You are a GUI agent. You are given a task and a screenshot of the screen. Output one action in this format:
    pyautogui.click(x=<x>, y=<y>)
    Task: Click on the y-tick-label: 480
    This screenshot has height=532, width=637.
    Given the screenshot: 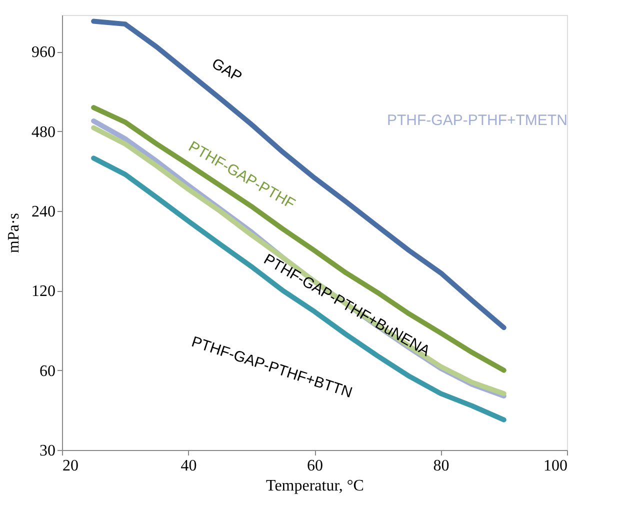 What is the action you would take?
    pyautogui.click(x=44, y=132)
    